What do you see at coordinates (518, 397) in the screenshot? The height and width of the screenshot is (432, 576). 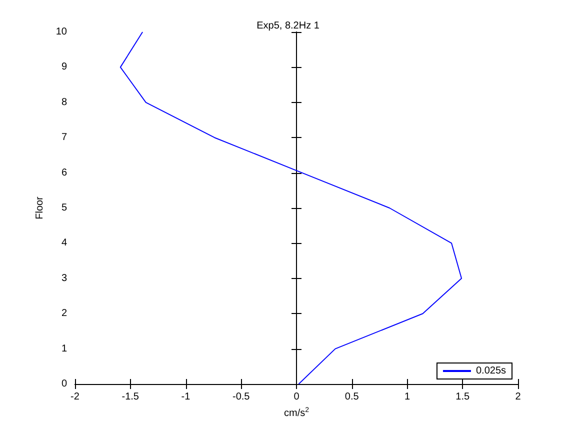 I see `x-tick-label: 2` at bounding box center [518, 397].